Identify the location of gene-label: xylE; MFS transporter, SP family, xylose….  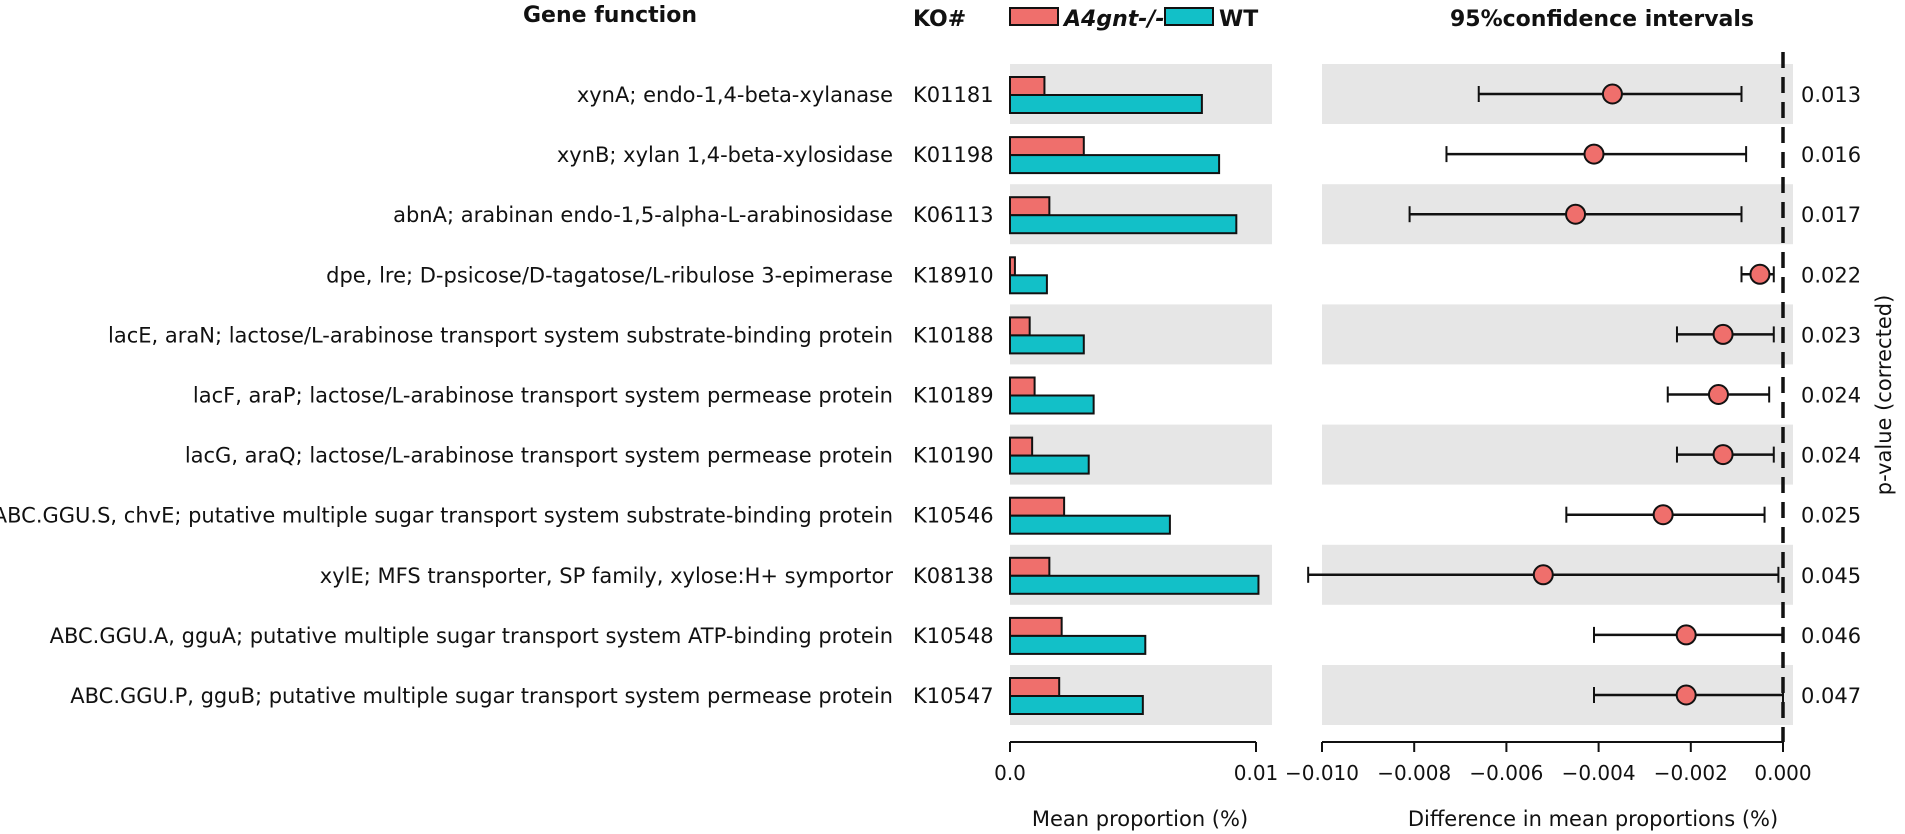
(607, 576).